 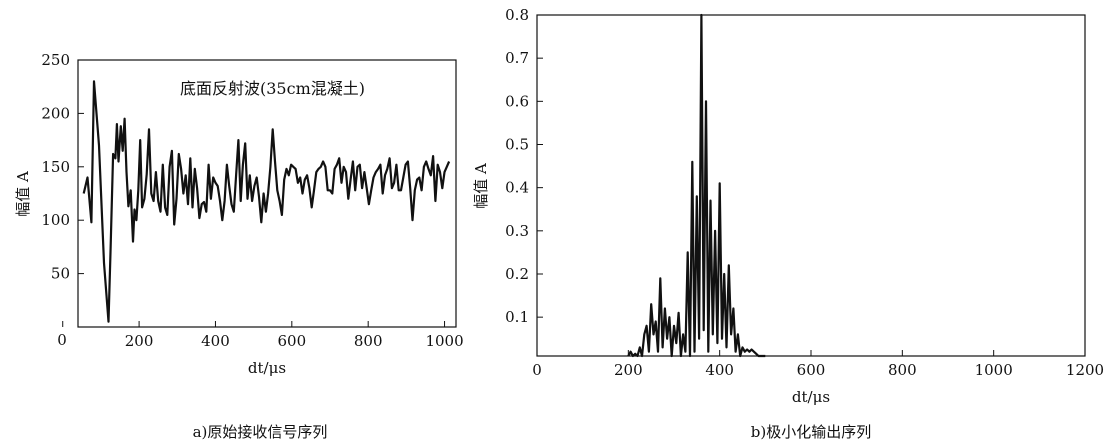 What do you see at coordinates (811, 370) in the screenshot?
I see `b-x-tick-label: 600` at bounding box center [811, 370].